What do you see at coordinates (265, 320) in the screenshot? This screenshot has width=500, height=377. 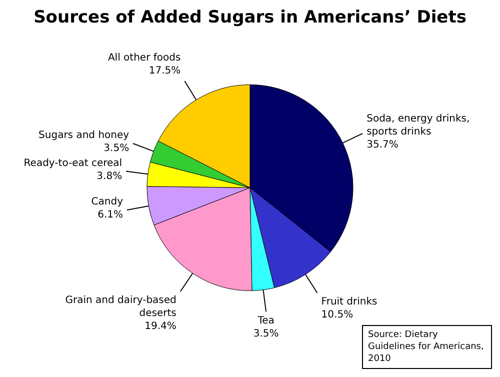 I see `slice-label: Tea` at bounding box center [265, 320].